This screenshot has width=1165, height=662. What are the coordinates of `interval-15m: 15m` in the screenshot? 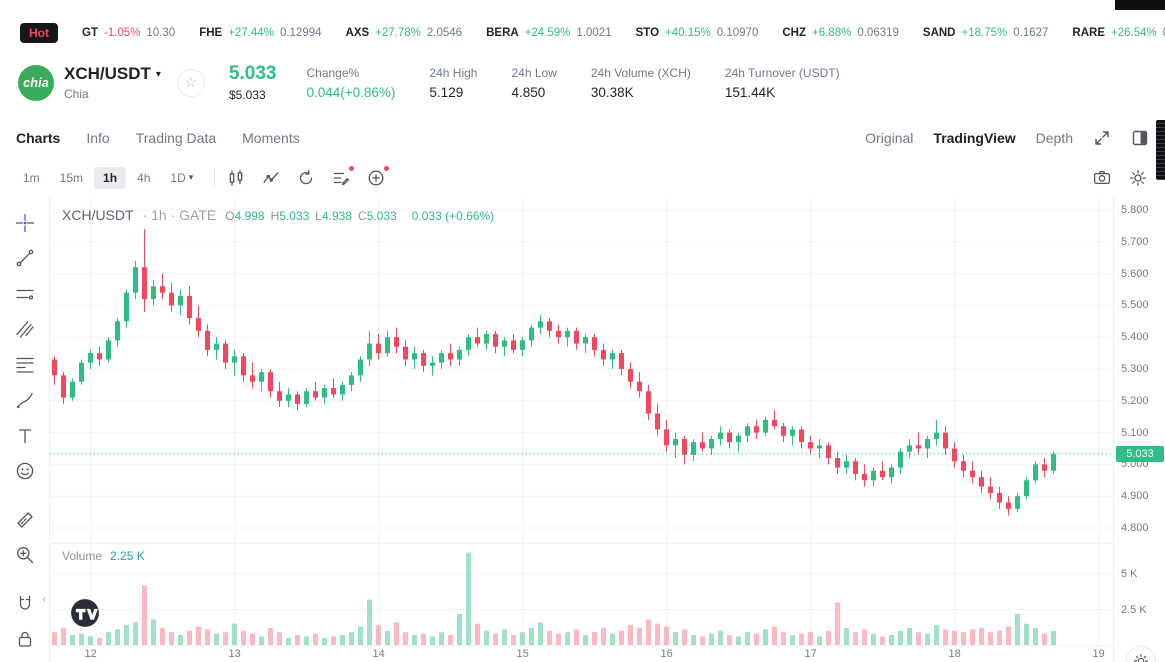 It's located at (71, 178).